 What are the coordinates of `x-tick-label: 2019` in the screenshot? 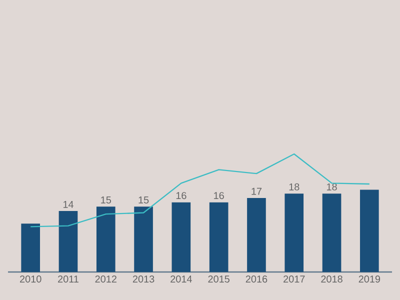 It's located at (369, 279).